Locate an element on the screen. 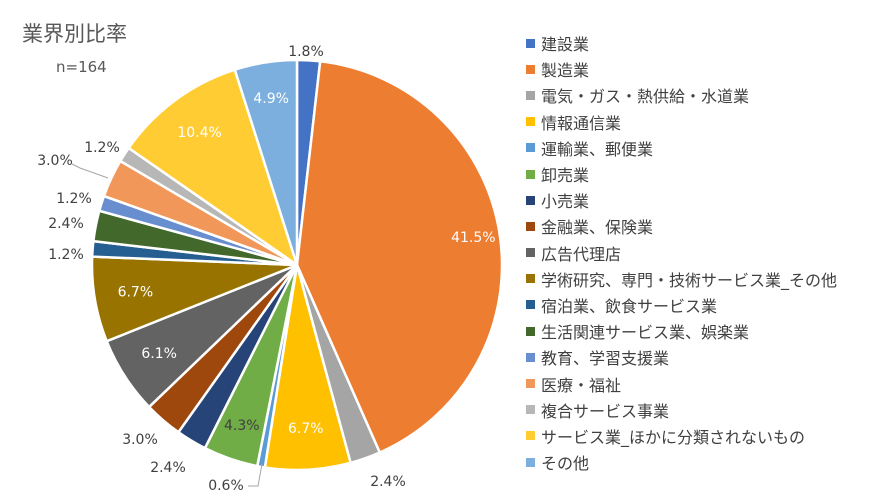 This screenshot has height=498, width=870. data-label: 10.4% is located at coordinates (199, 133).